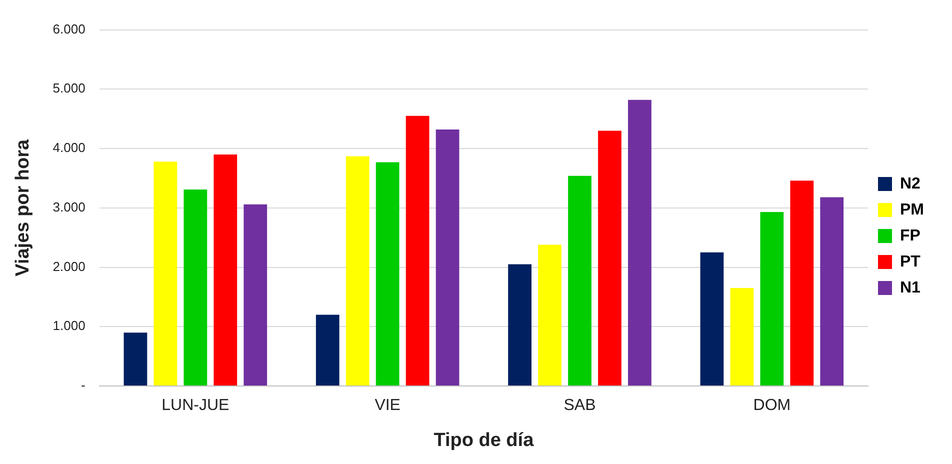 The image size is (952, 464). What do you see at coordinates (69, 266) in the screenshot?
I see `y-tick-label: 2.000` at bounding box center [69, 266].